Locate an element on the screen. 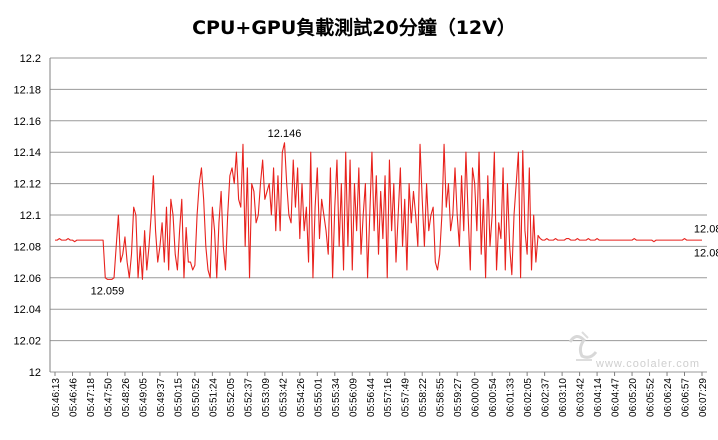  x-tick-label: 05:49:37 is located at coordinates (161, 397).